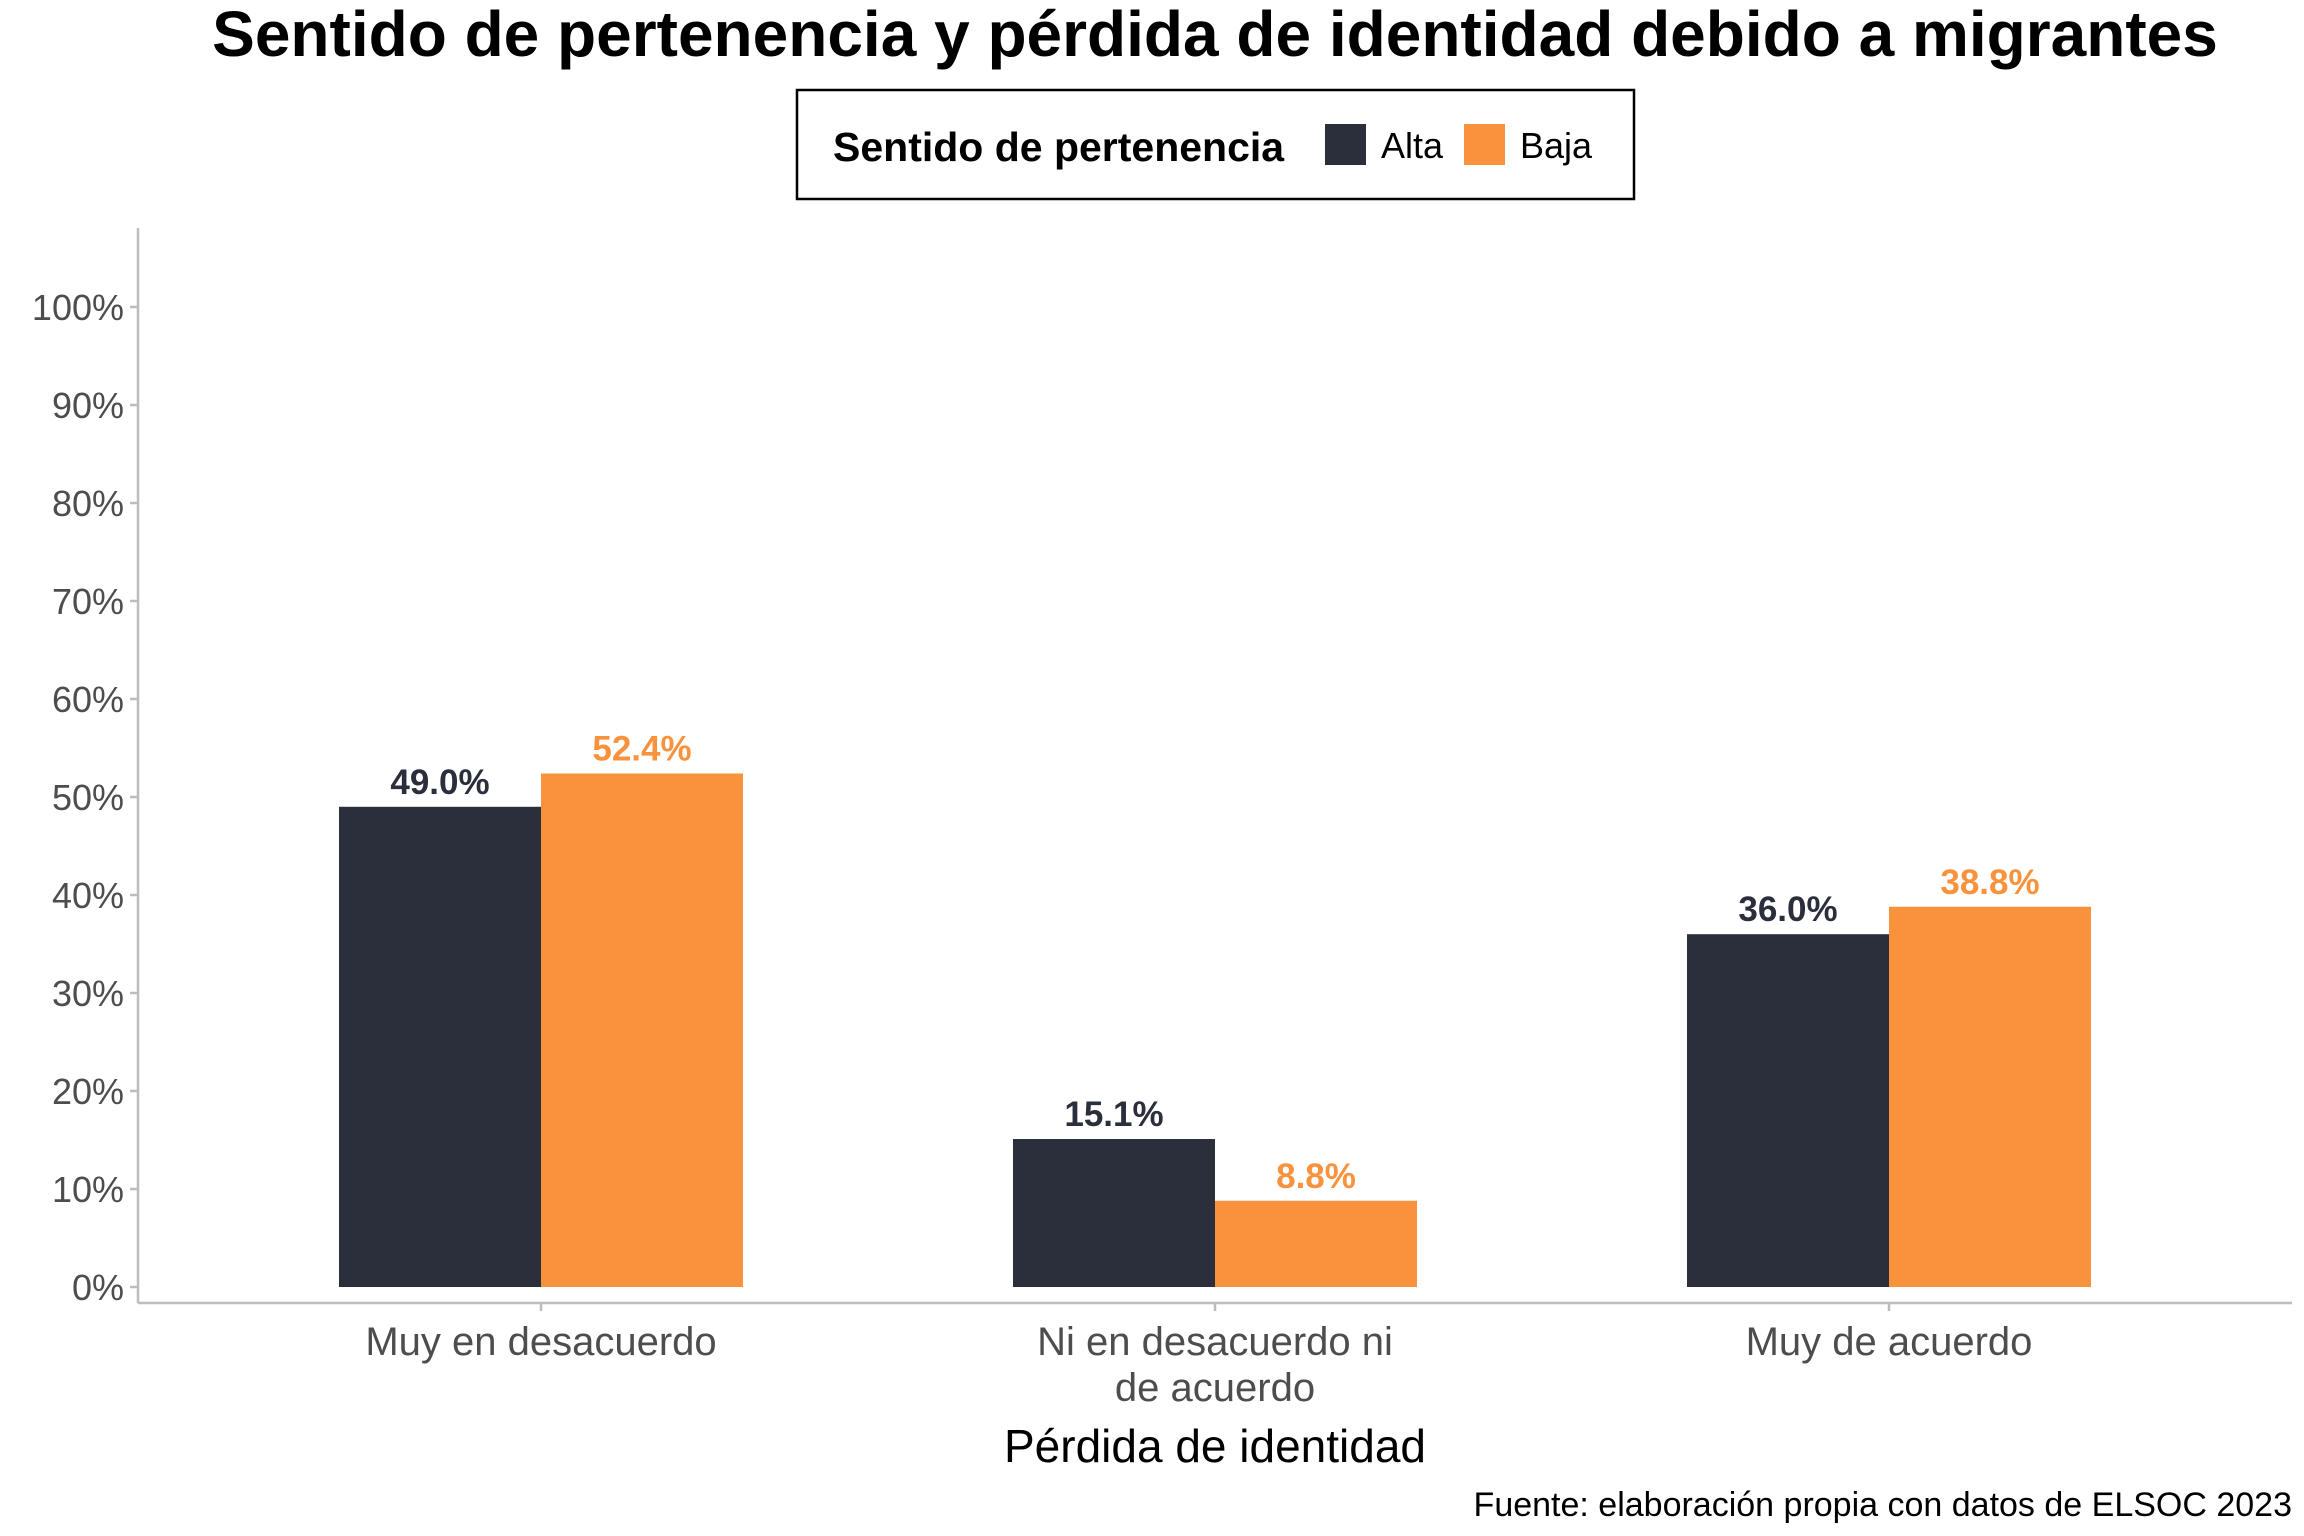 The height and width of the screenshot is (1536, 2304). I want to click on y-tick-label: 40%, so click(88, 895).